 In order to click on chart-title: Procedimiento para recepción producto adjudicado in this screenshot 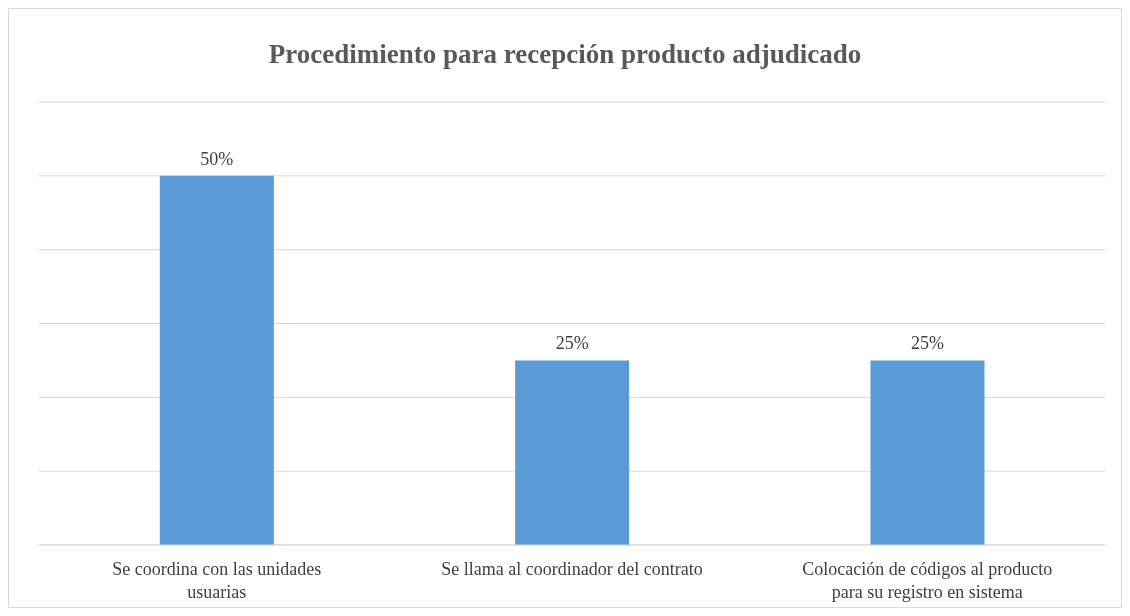, I will do `click(565, 54)`.